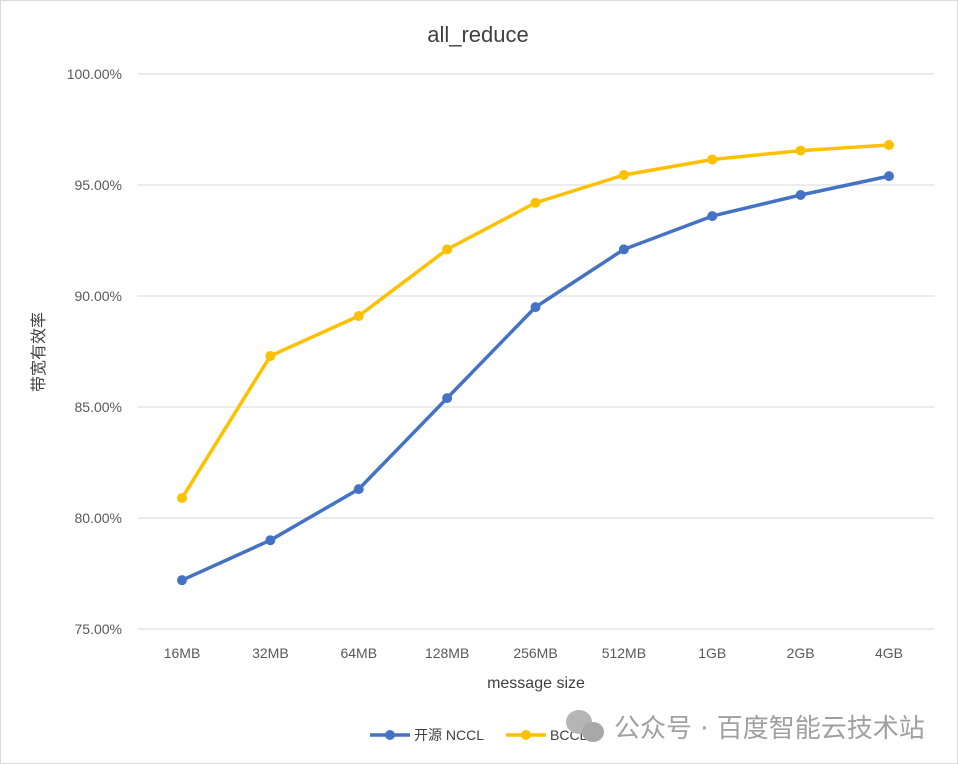  Describe the element at coordinates (712, 653) in the screenshot. I see `x-tick-label: 1GB` at that location.